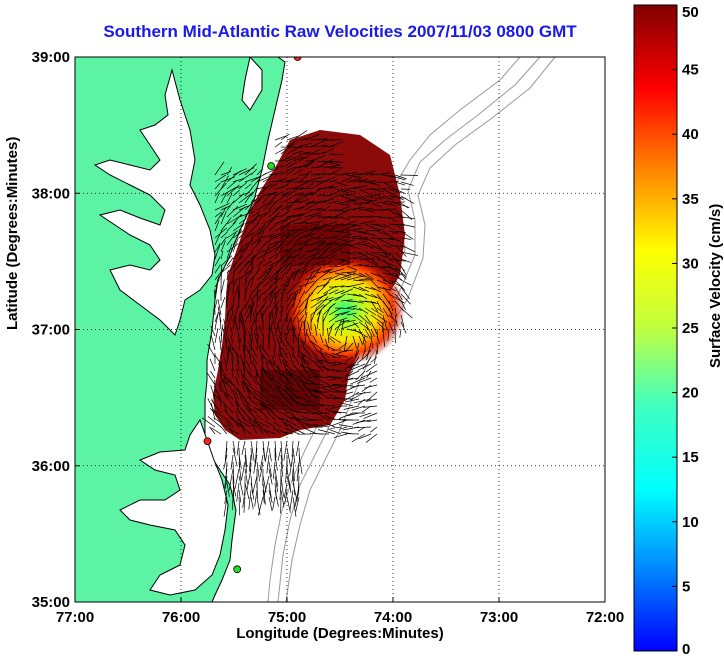  What do you see at coordinates (174, 507) in the screenshot?
I see `pamlico-sound` at bounding box center [174, 507].